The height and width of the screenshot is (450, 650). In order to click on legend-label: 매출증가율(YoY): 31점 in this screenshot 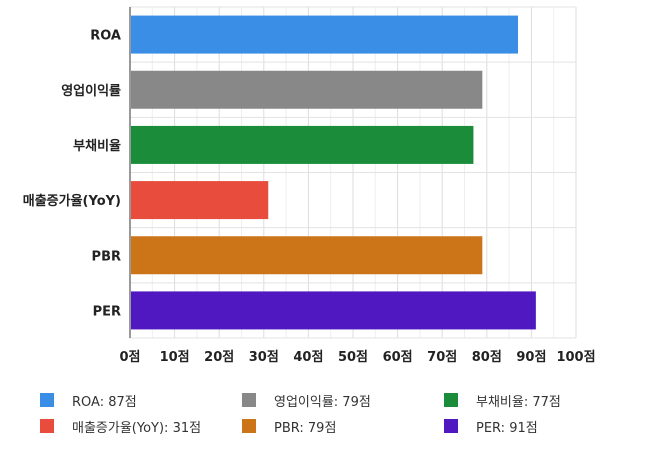, I will do `click(137, 428)`.